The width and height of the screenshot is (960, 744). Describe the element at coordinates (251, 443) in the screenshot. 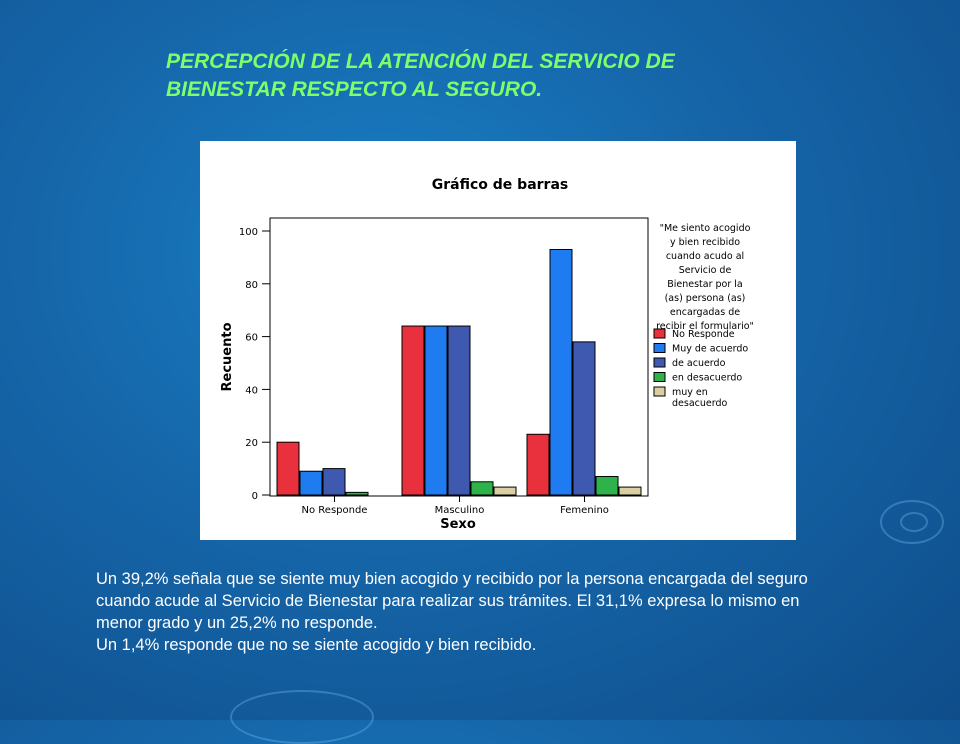

I see `y-tick-label: 20` at that location.